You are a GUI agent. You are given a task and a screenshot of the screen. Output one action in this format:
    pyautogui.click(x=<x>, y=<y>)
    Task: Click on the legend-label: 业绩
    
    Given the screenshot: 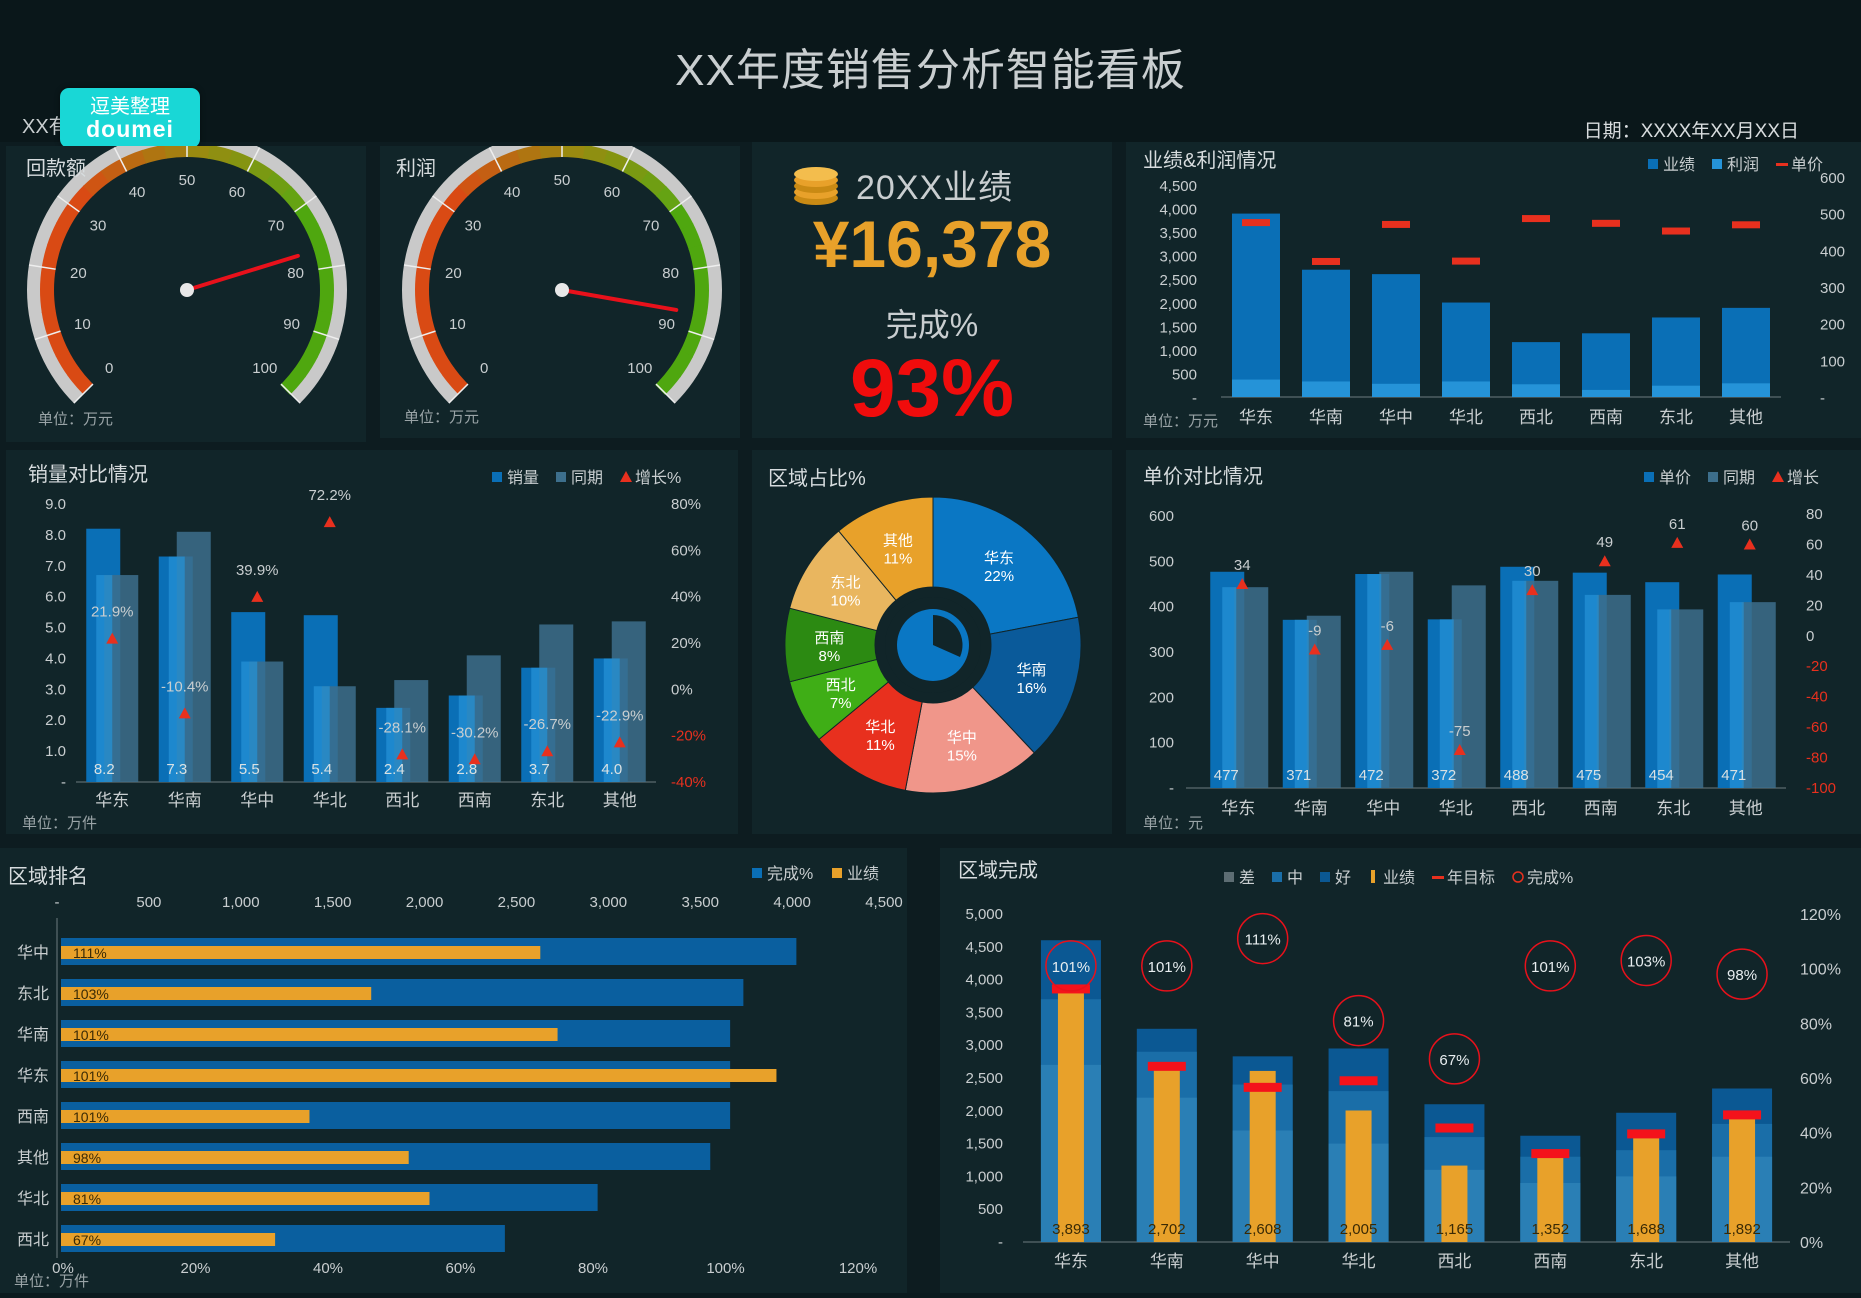 What is the action you would take?
    pyautogui.click(x=1679, y=165)
    